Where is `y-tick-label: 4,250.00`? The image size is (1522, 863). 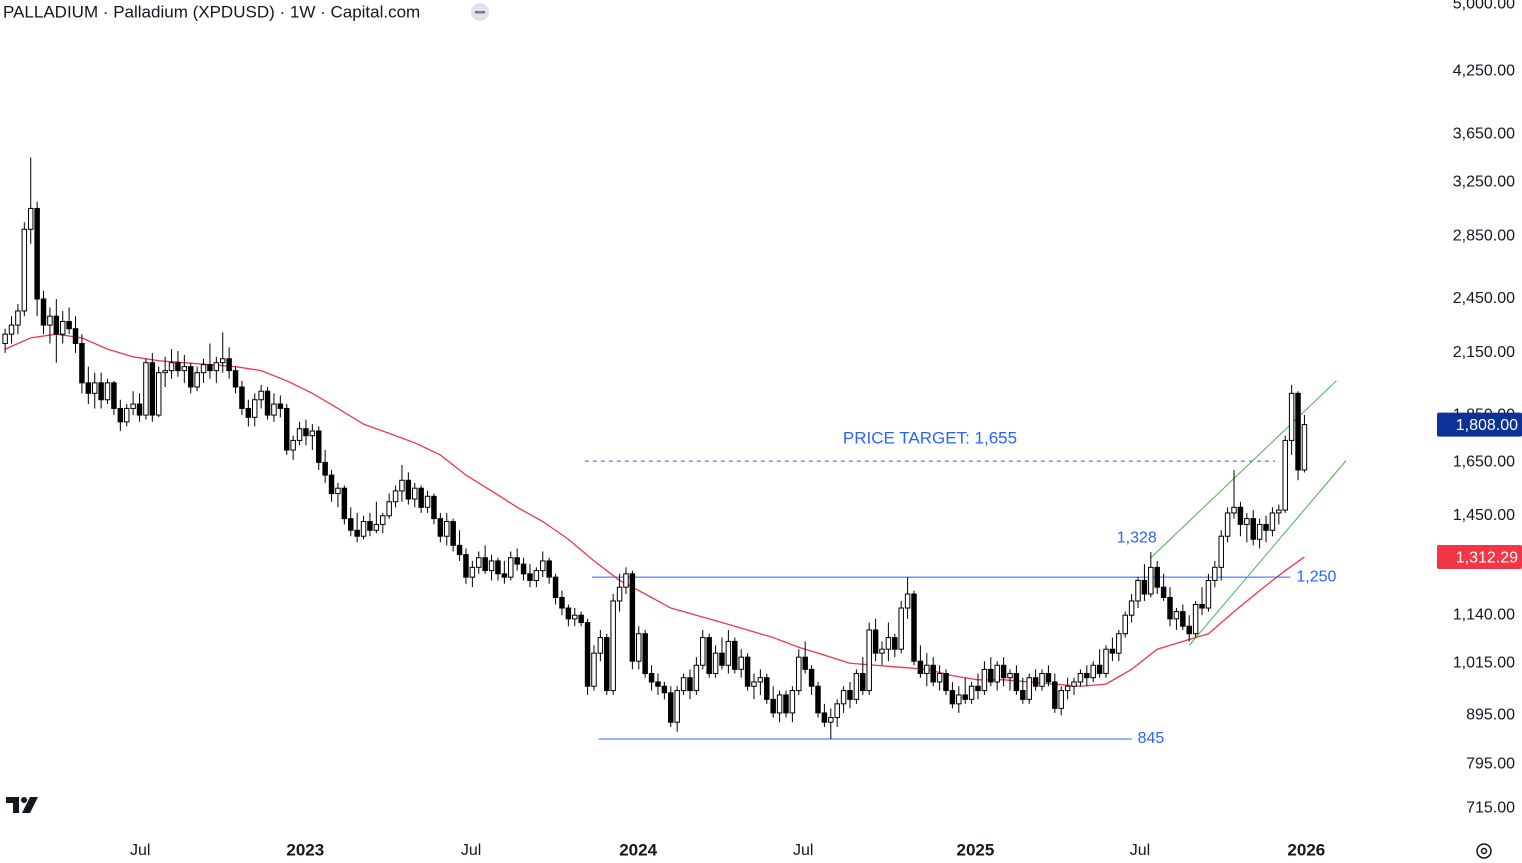 y-tick-label: 4,250.00 is located at coordinates (1484, 71).